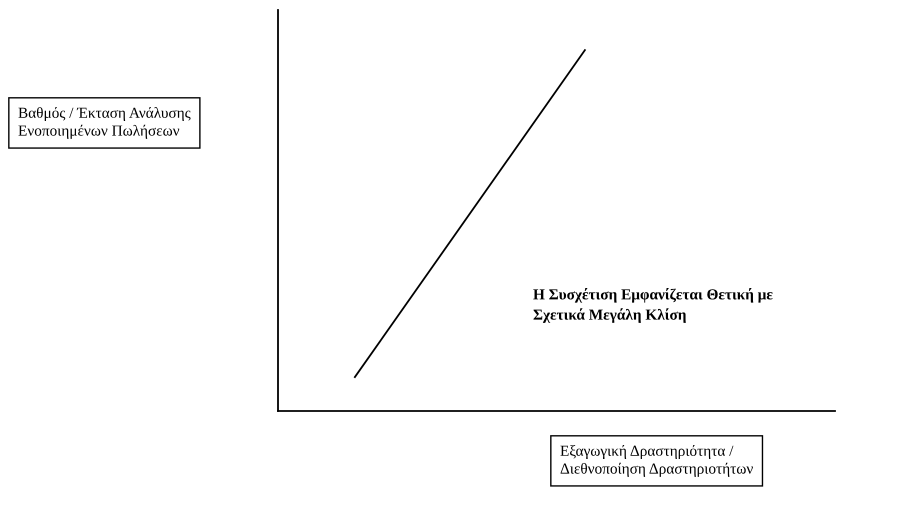 The width and height of the screenshot is (904, 506). What do you see at coordinates (104, 123) in the screenshot?
I see `text: Βαθμός / Έκταση Ανάλυσης Ενοποιημένων Πωλήσεων` at bounding box center [104, 123].